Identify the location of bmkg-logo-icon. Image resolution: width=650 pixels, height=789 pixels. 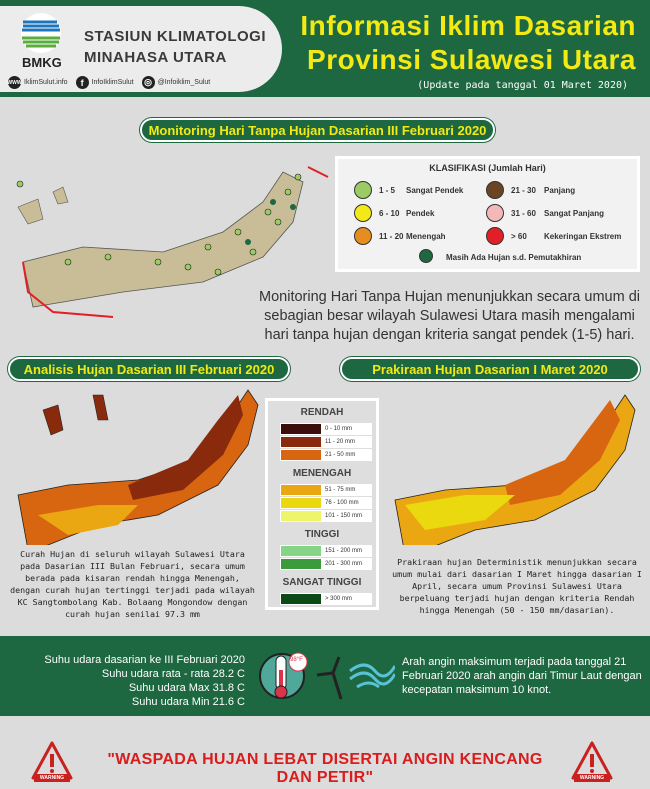
(41, 33).